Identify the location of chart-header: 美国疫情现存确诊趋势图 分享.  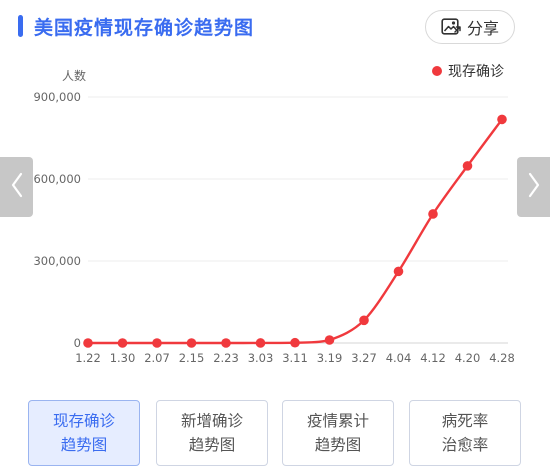
(275, 28).